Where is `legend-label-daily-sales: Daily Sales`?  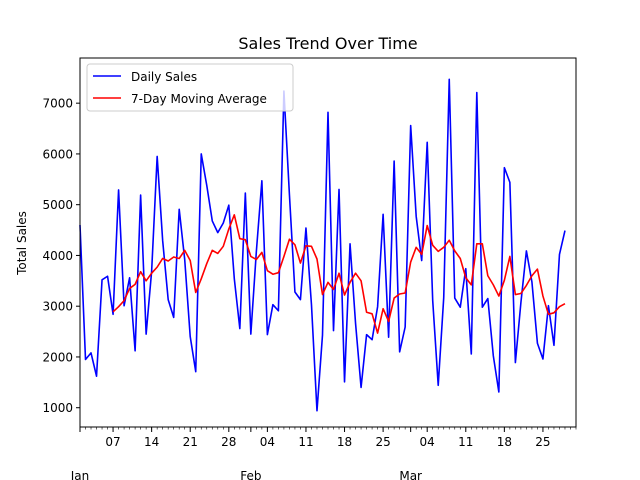
legend-label-daily-sales: Daily Sales is located at coordinates (164, 77).